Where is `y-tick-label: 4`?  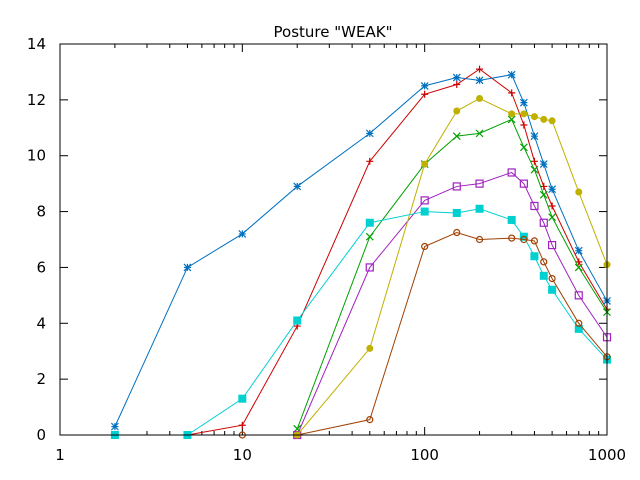
y-tick-label: 4 is located at coordinates (41, 323).